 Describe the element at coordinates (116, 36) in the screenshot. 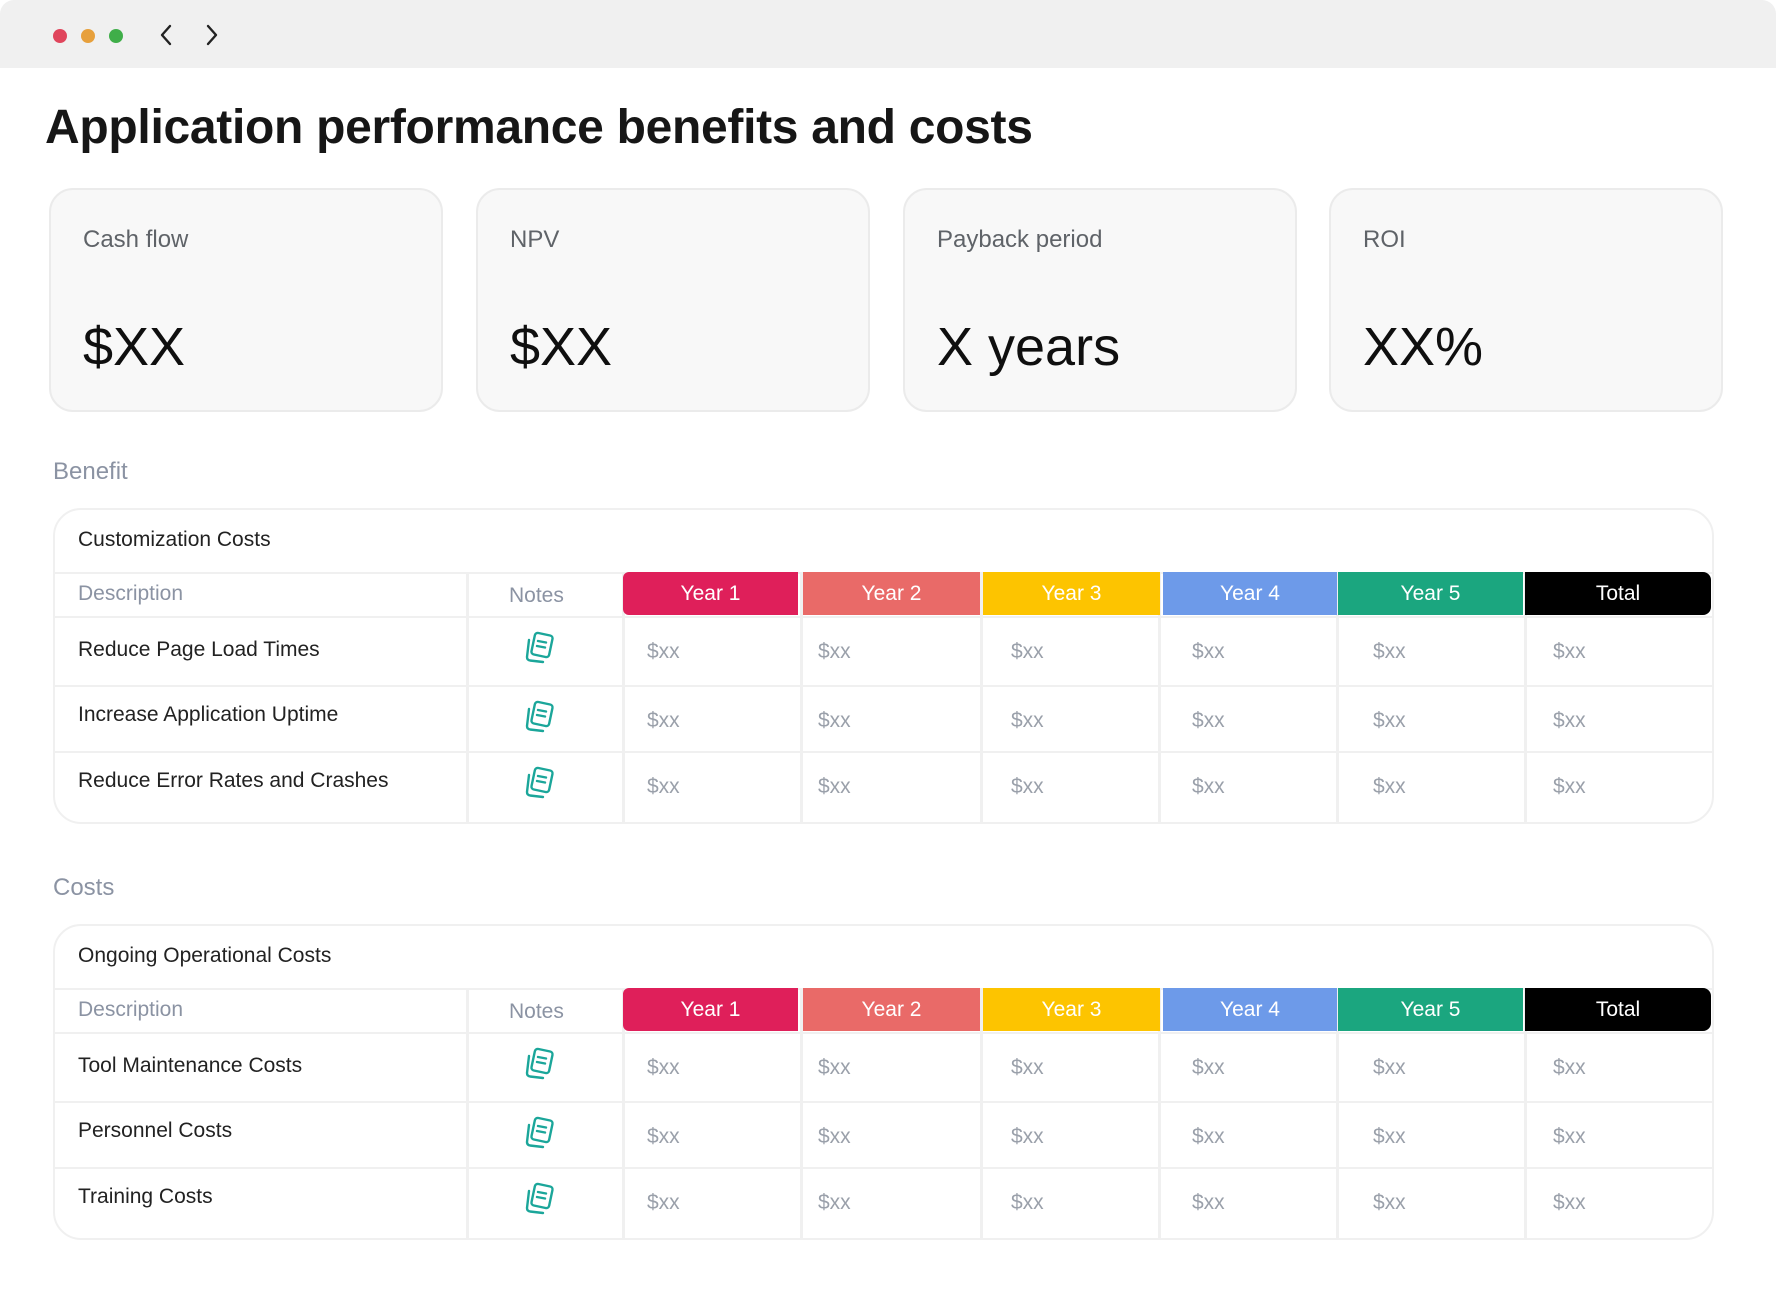

I see `maximize-window-button` at that location.